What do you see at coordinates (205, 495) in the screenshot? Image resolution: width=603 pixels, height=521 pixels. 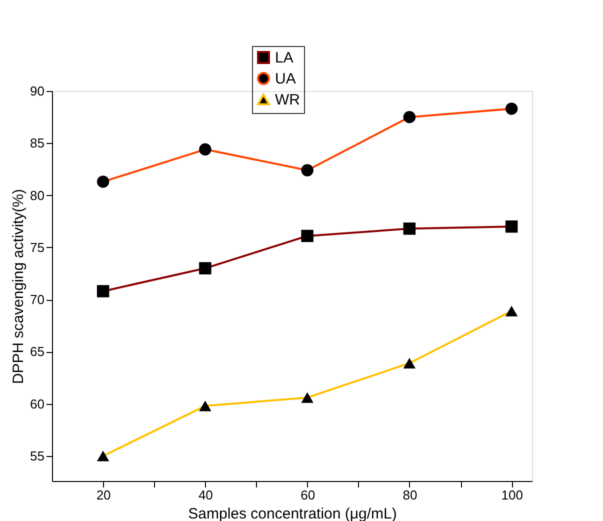 I see `x-tick-label: 40` at bounding box center [205, 495].